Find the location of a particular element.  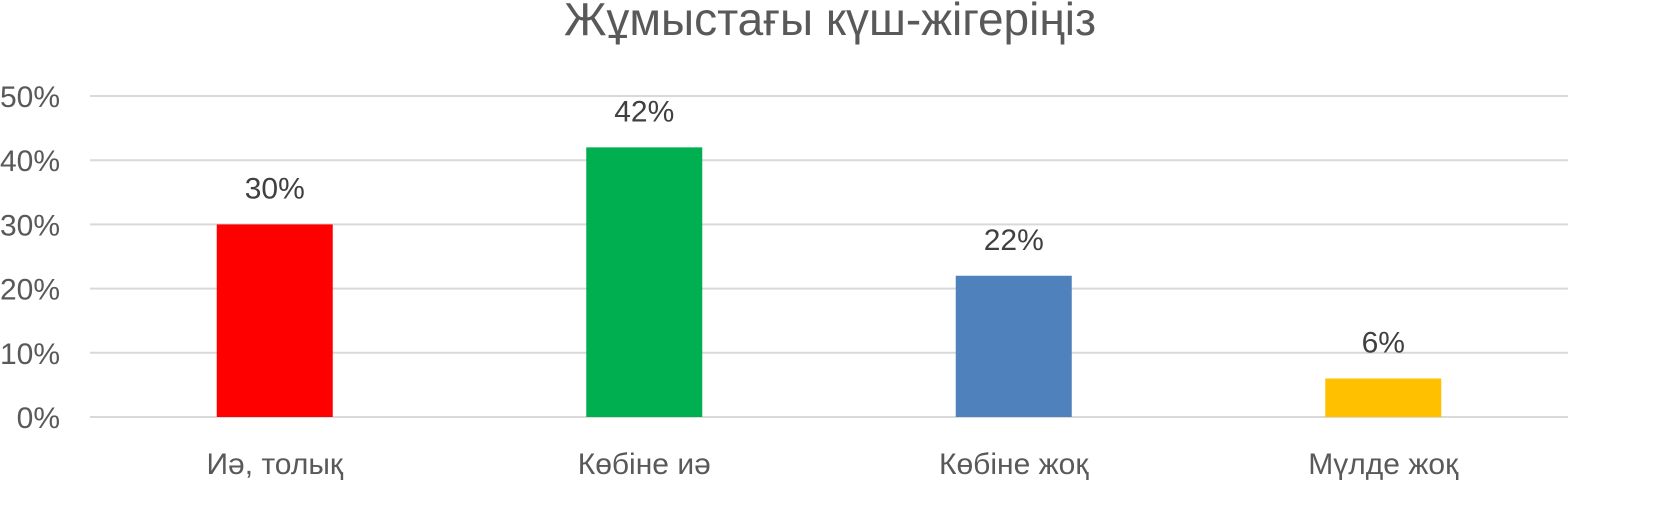

y-axis-tick-labels: 0% 10% 20% 30% 40% 50% is located at coordinates (30, 258).